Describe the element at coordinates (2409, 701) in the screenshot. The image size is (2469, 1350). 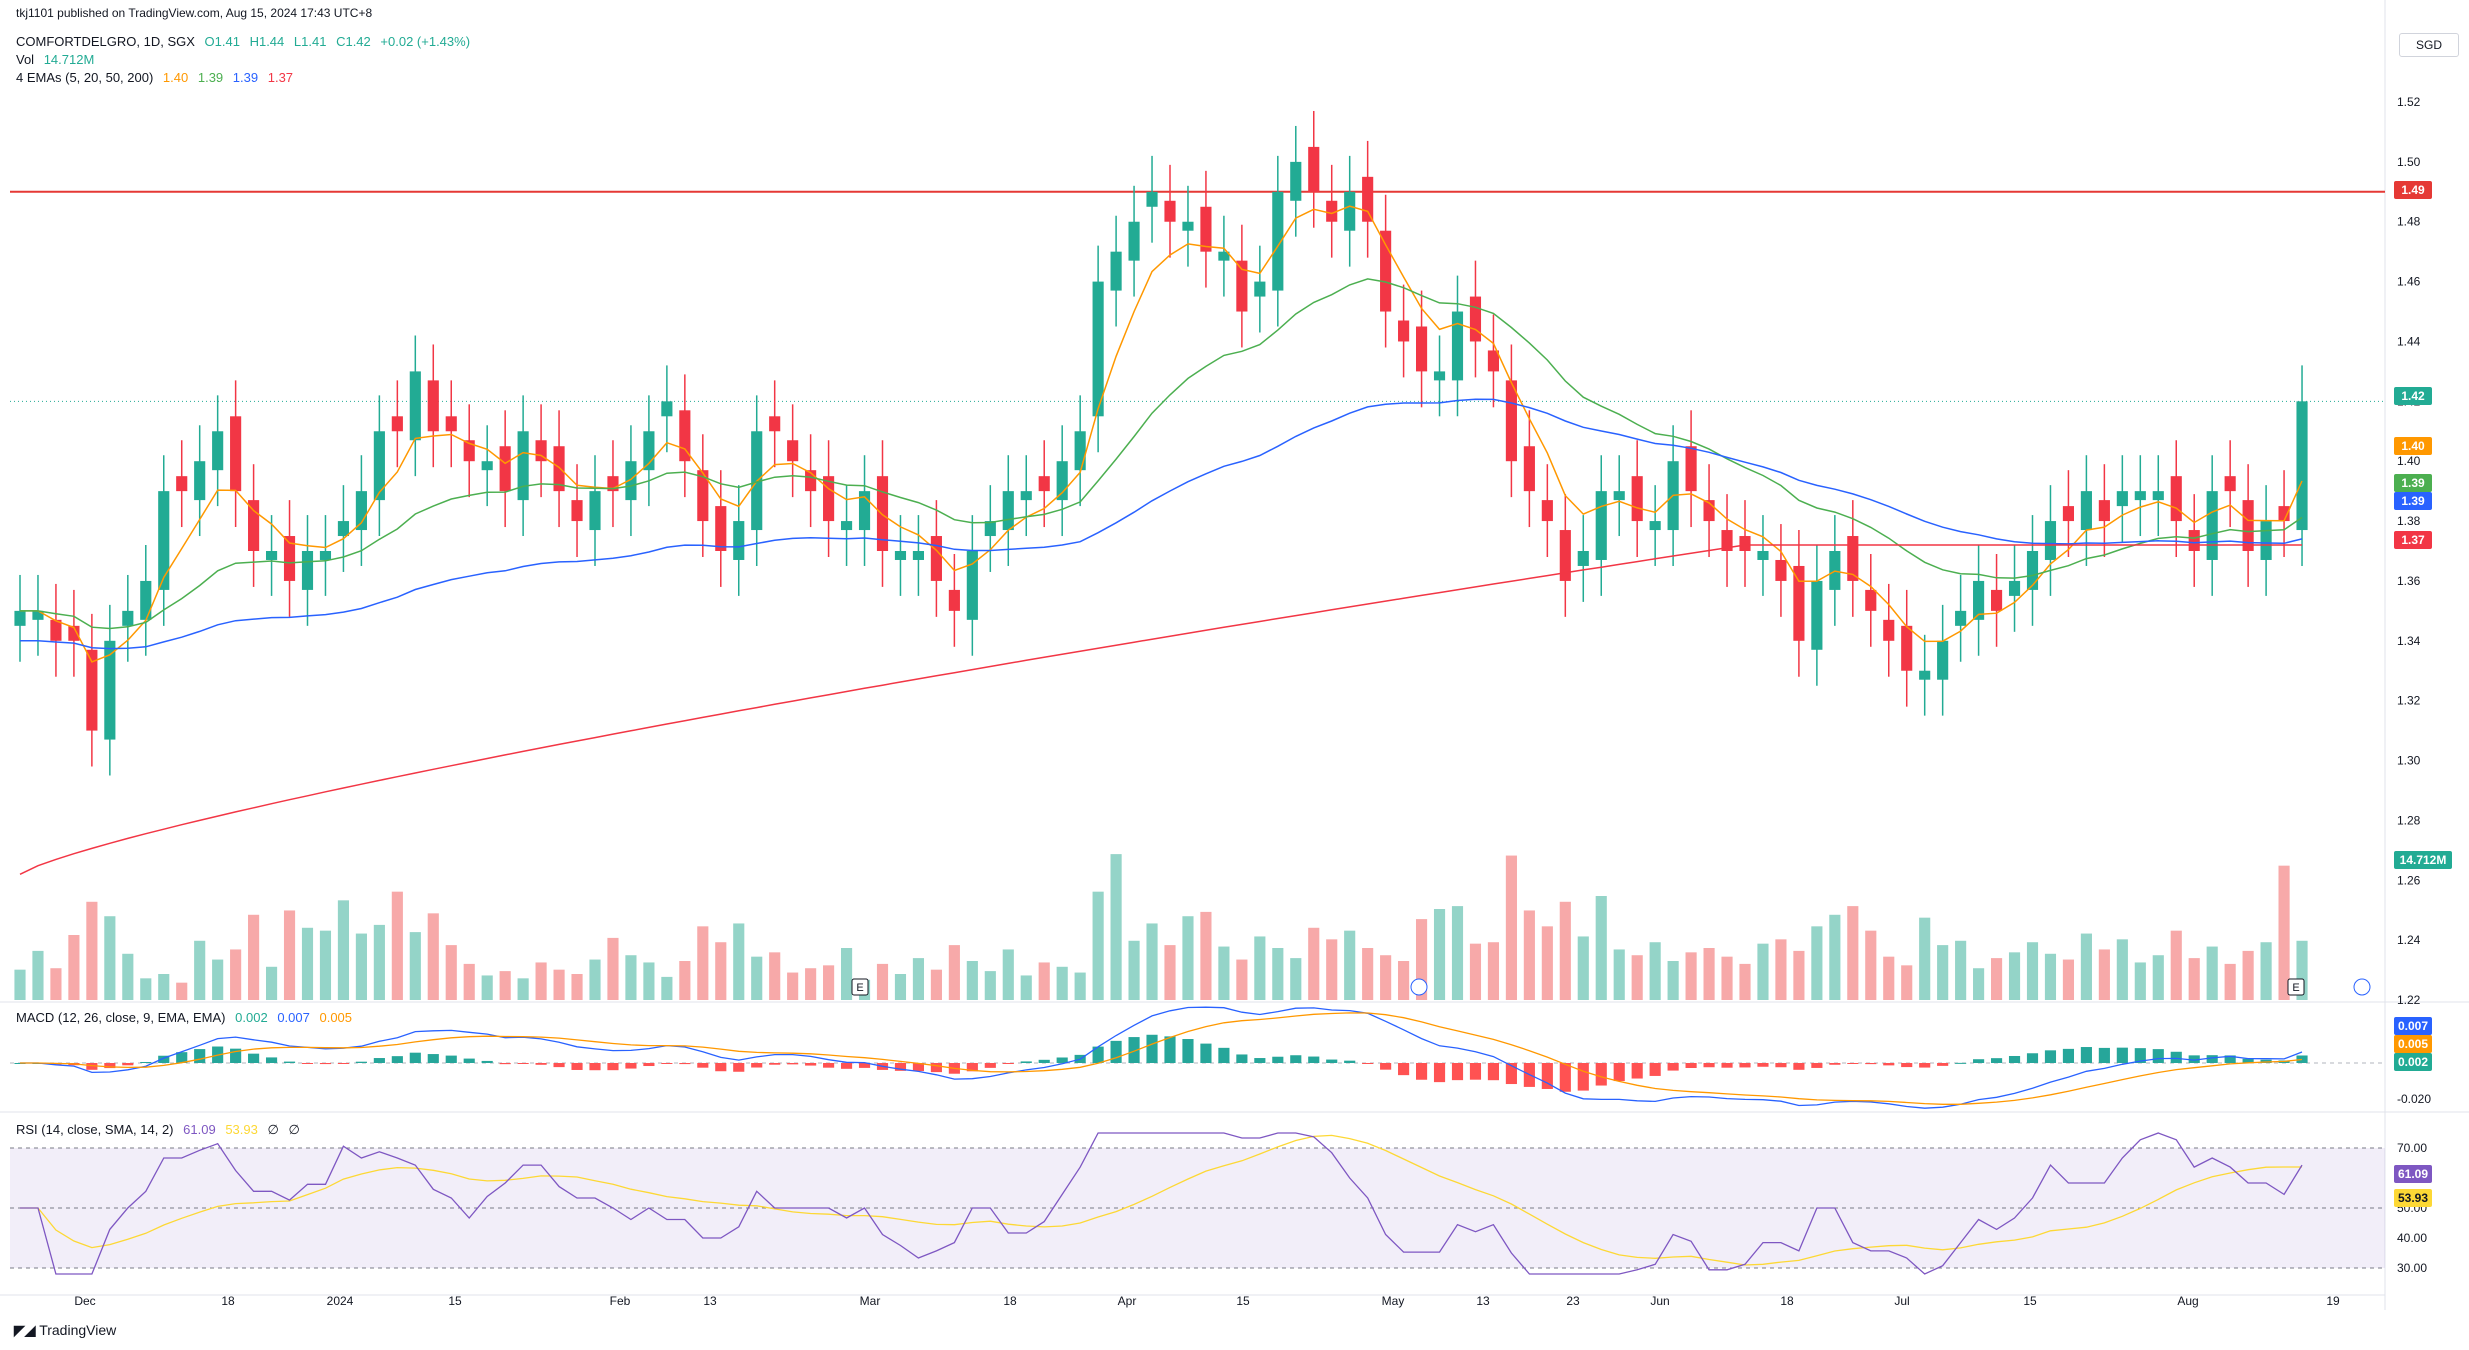
I see `price-tick-label: 1.32` at that location.